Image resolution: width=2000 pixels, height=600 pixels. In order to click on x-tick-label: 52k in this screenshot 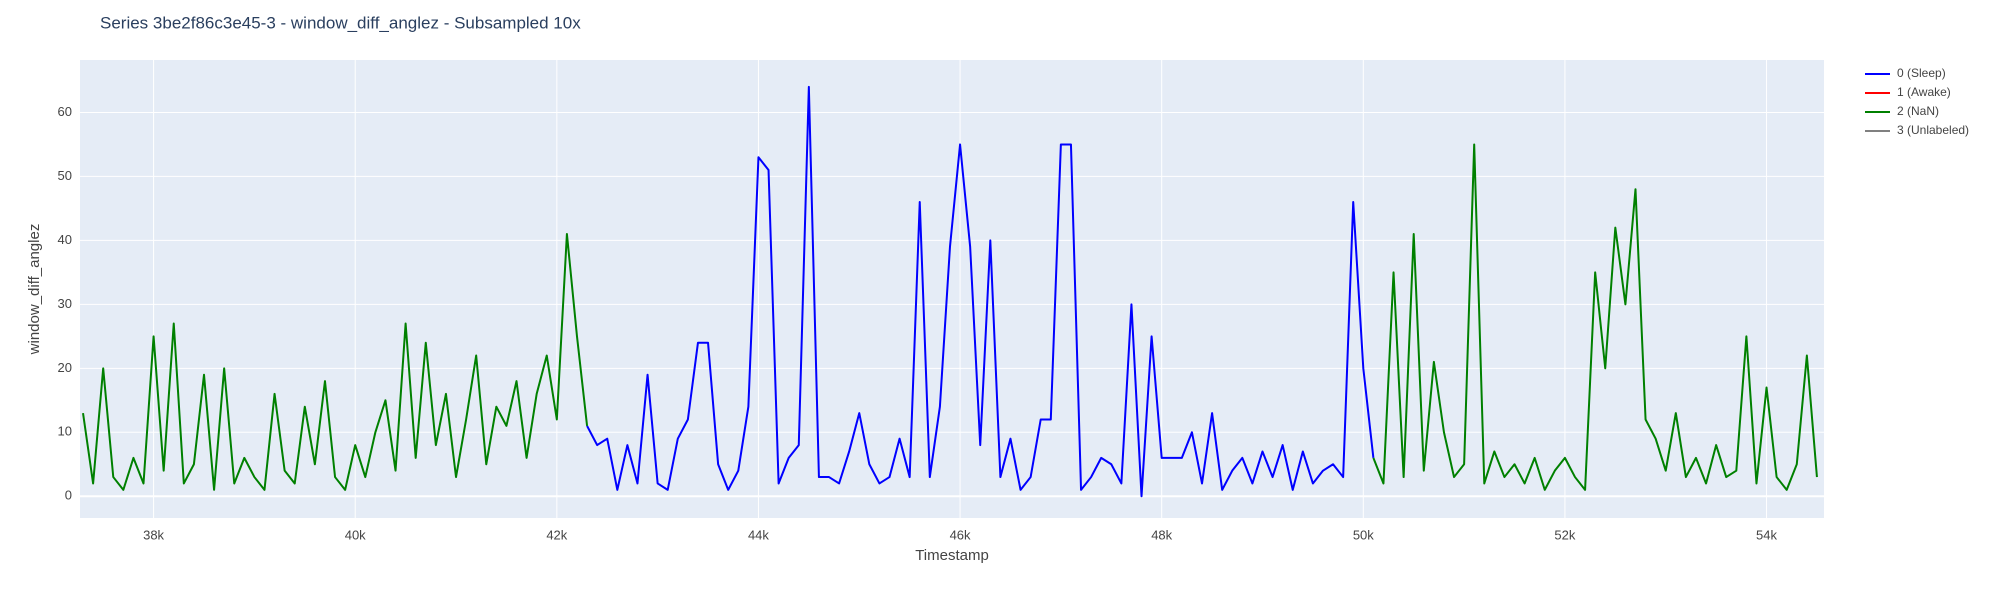, I will do `click(1564, 534)`.